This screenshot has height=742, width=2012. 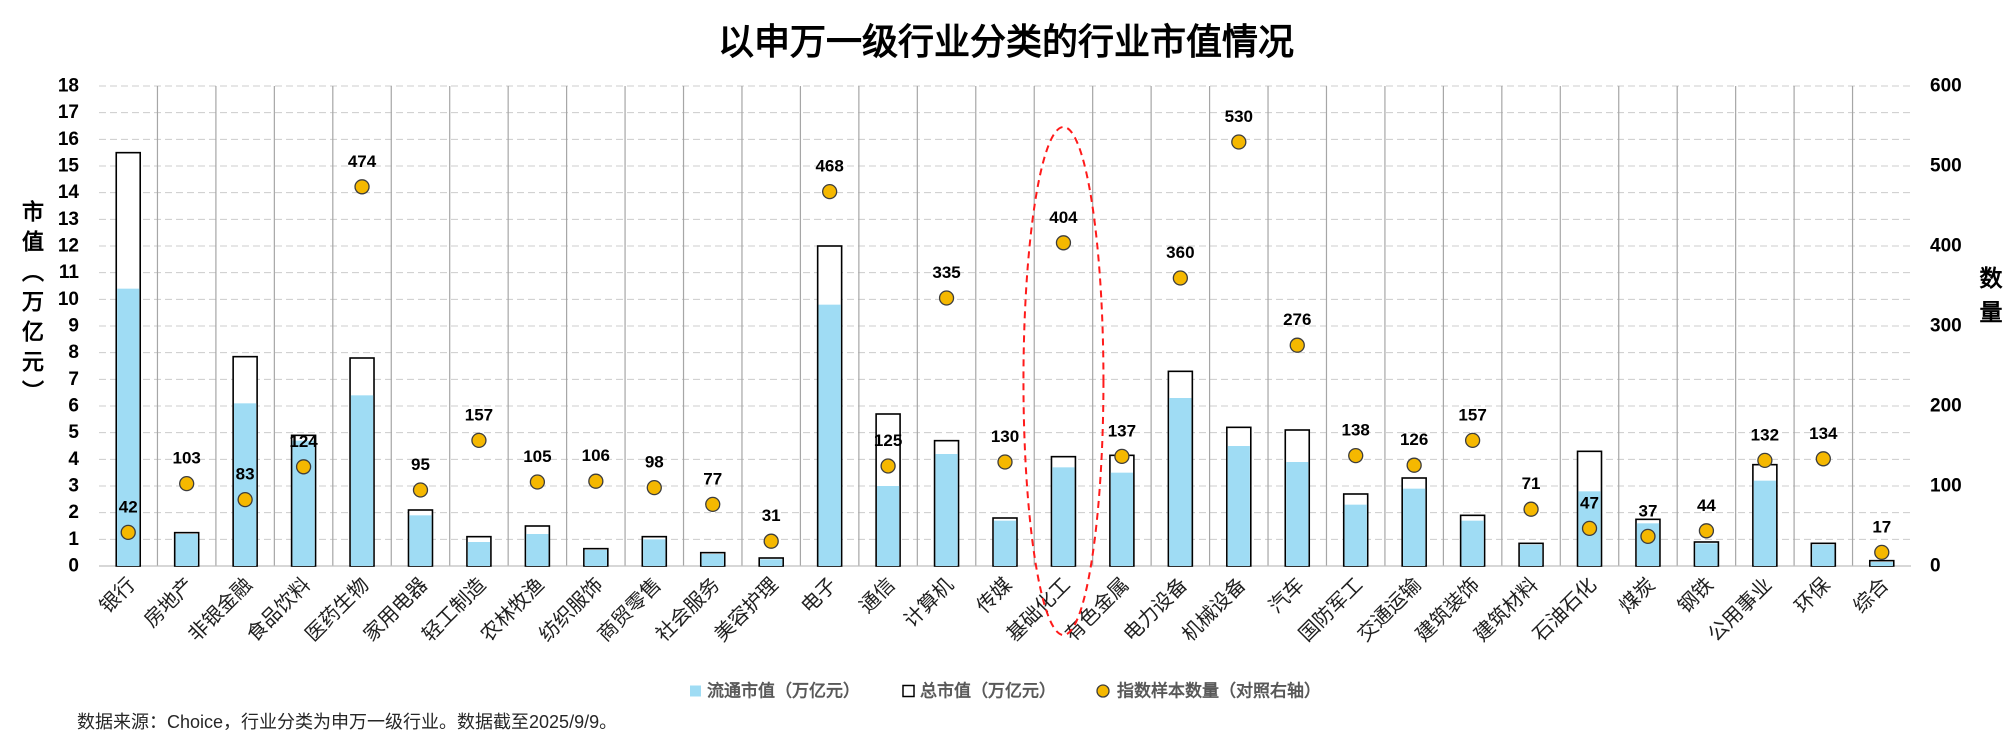 What do you see at coordinates (571, 609) in the screenshot?
I see `category-label: 纺织服饰` at bounding box center [571, 609].